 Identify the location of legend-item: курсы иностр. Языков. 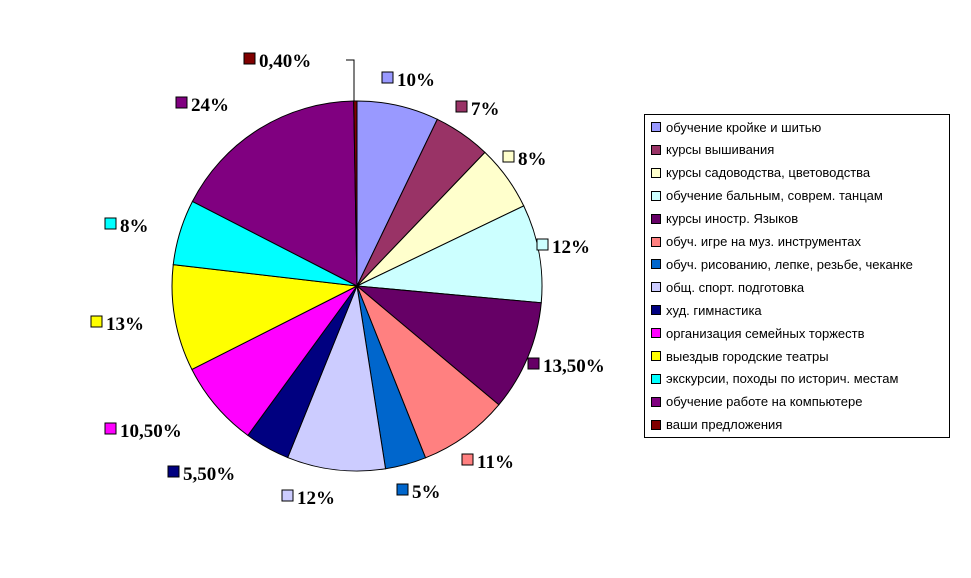
(724, 219).